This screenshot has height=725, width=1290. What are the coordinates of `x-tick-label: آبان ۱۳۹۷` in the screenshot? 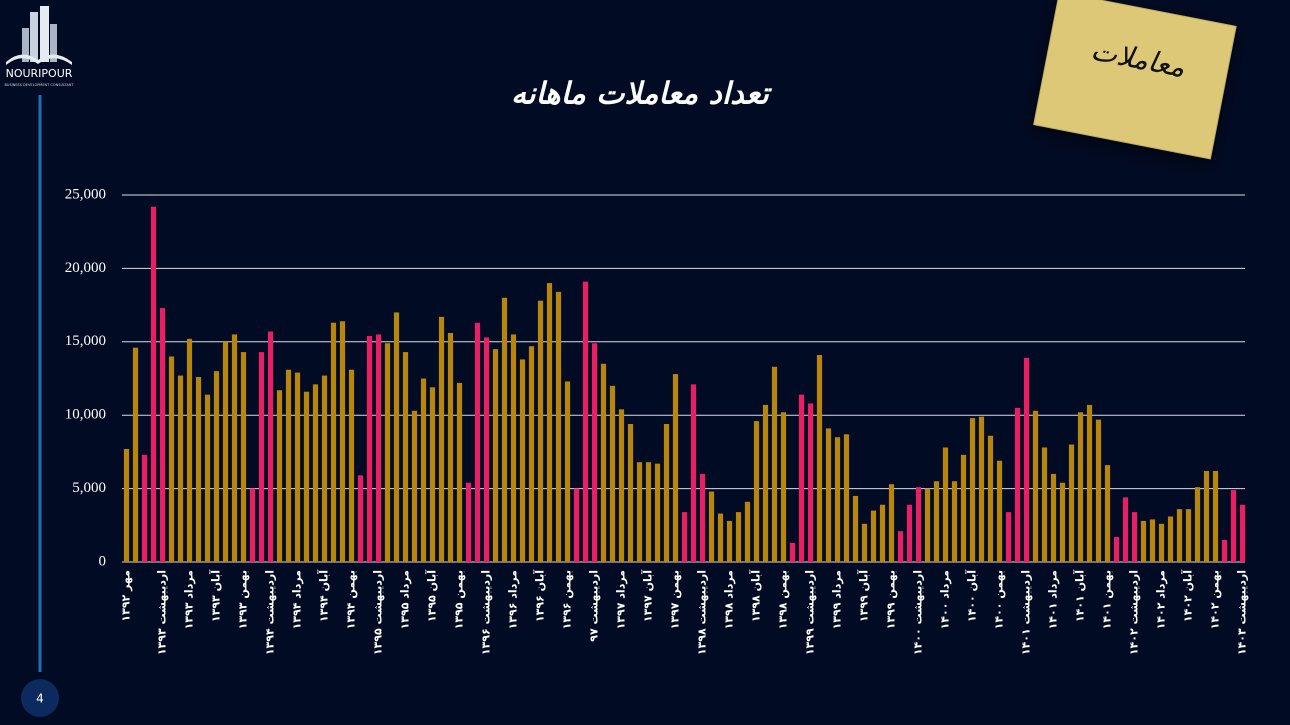 It's located at (648, 596).